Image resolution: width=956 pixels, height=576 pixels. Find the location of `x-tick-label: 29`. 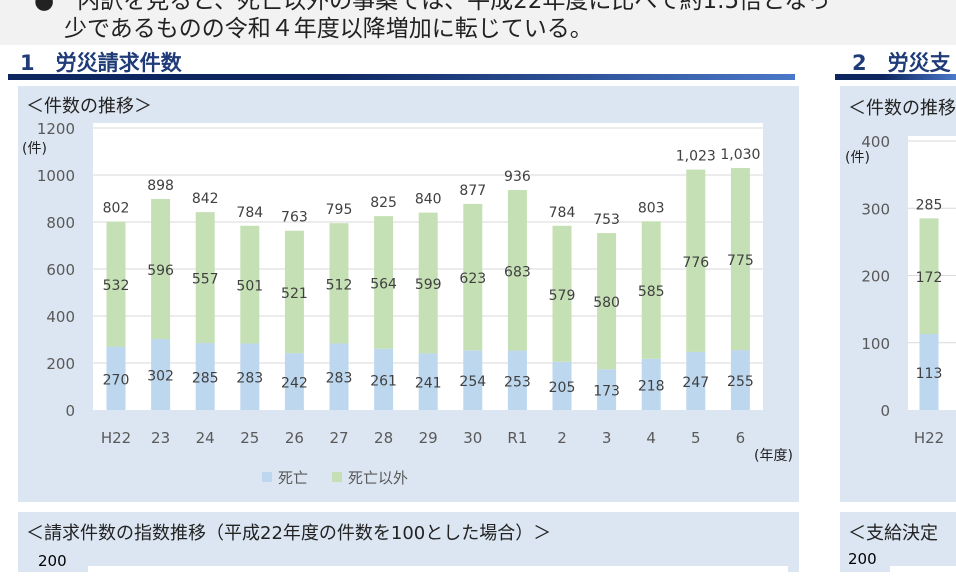

x-tick-label: 29 is located at coordinates (428, 438).